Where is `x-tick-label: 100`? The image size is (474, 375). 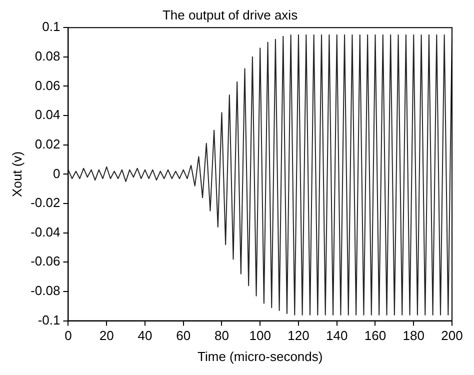
x-tick-label: 100 is located at coordinates (260, 336).